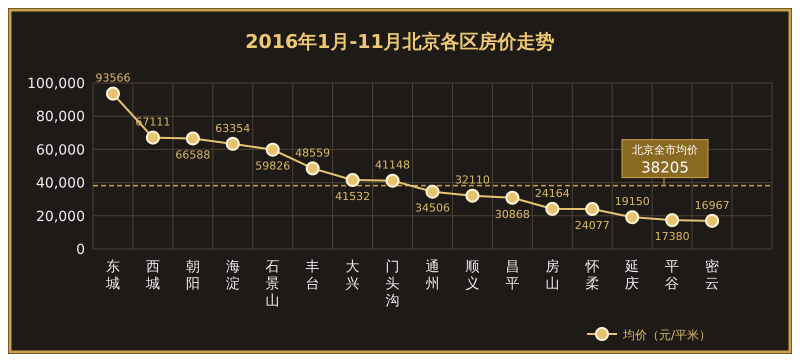 The width and height of the screenshot is (800, 362). I want to click on data-label: 19150, so click(632, 201).